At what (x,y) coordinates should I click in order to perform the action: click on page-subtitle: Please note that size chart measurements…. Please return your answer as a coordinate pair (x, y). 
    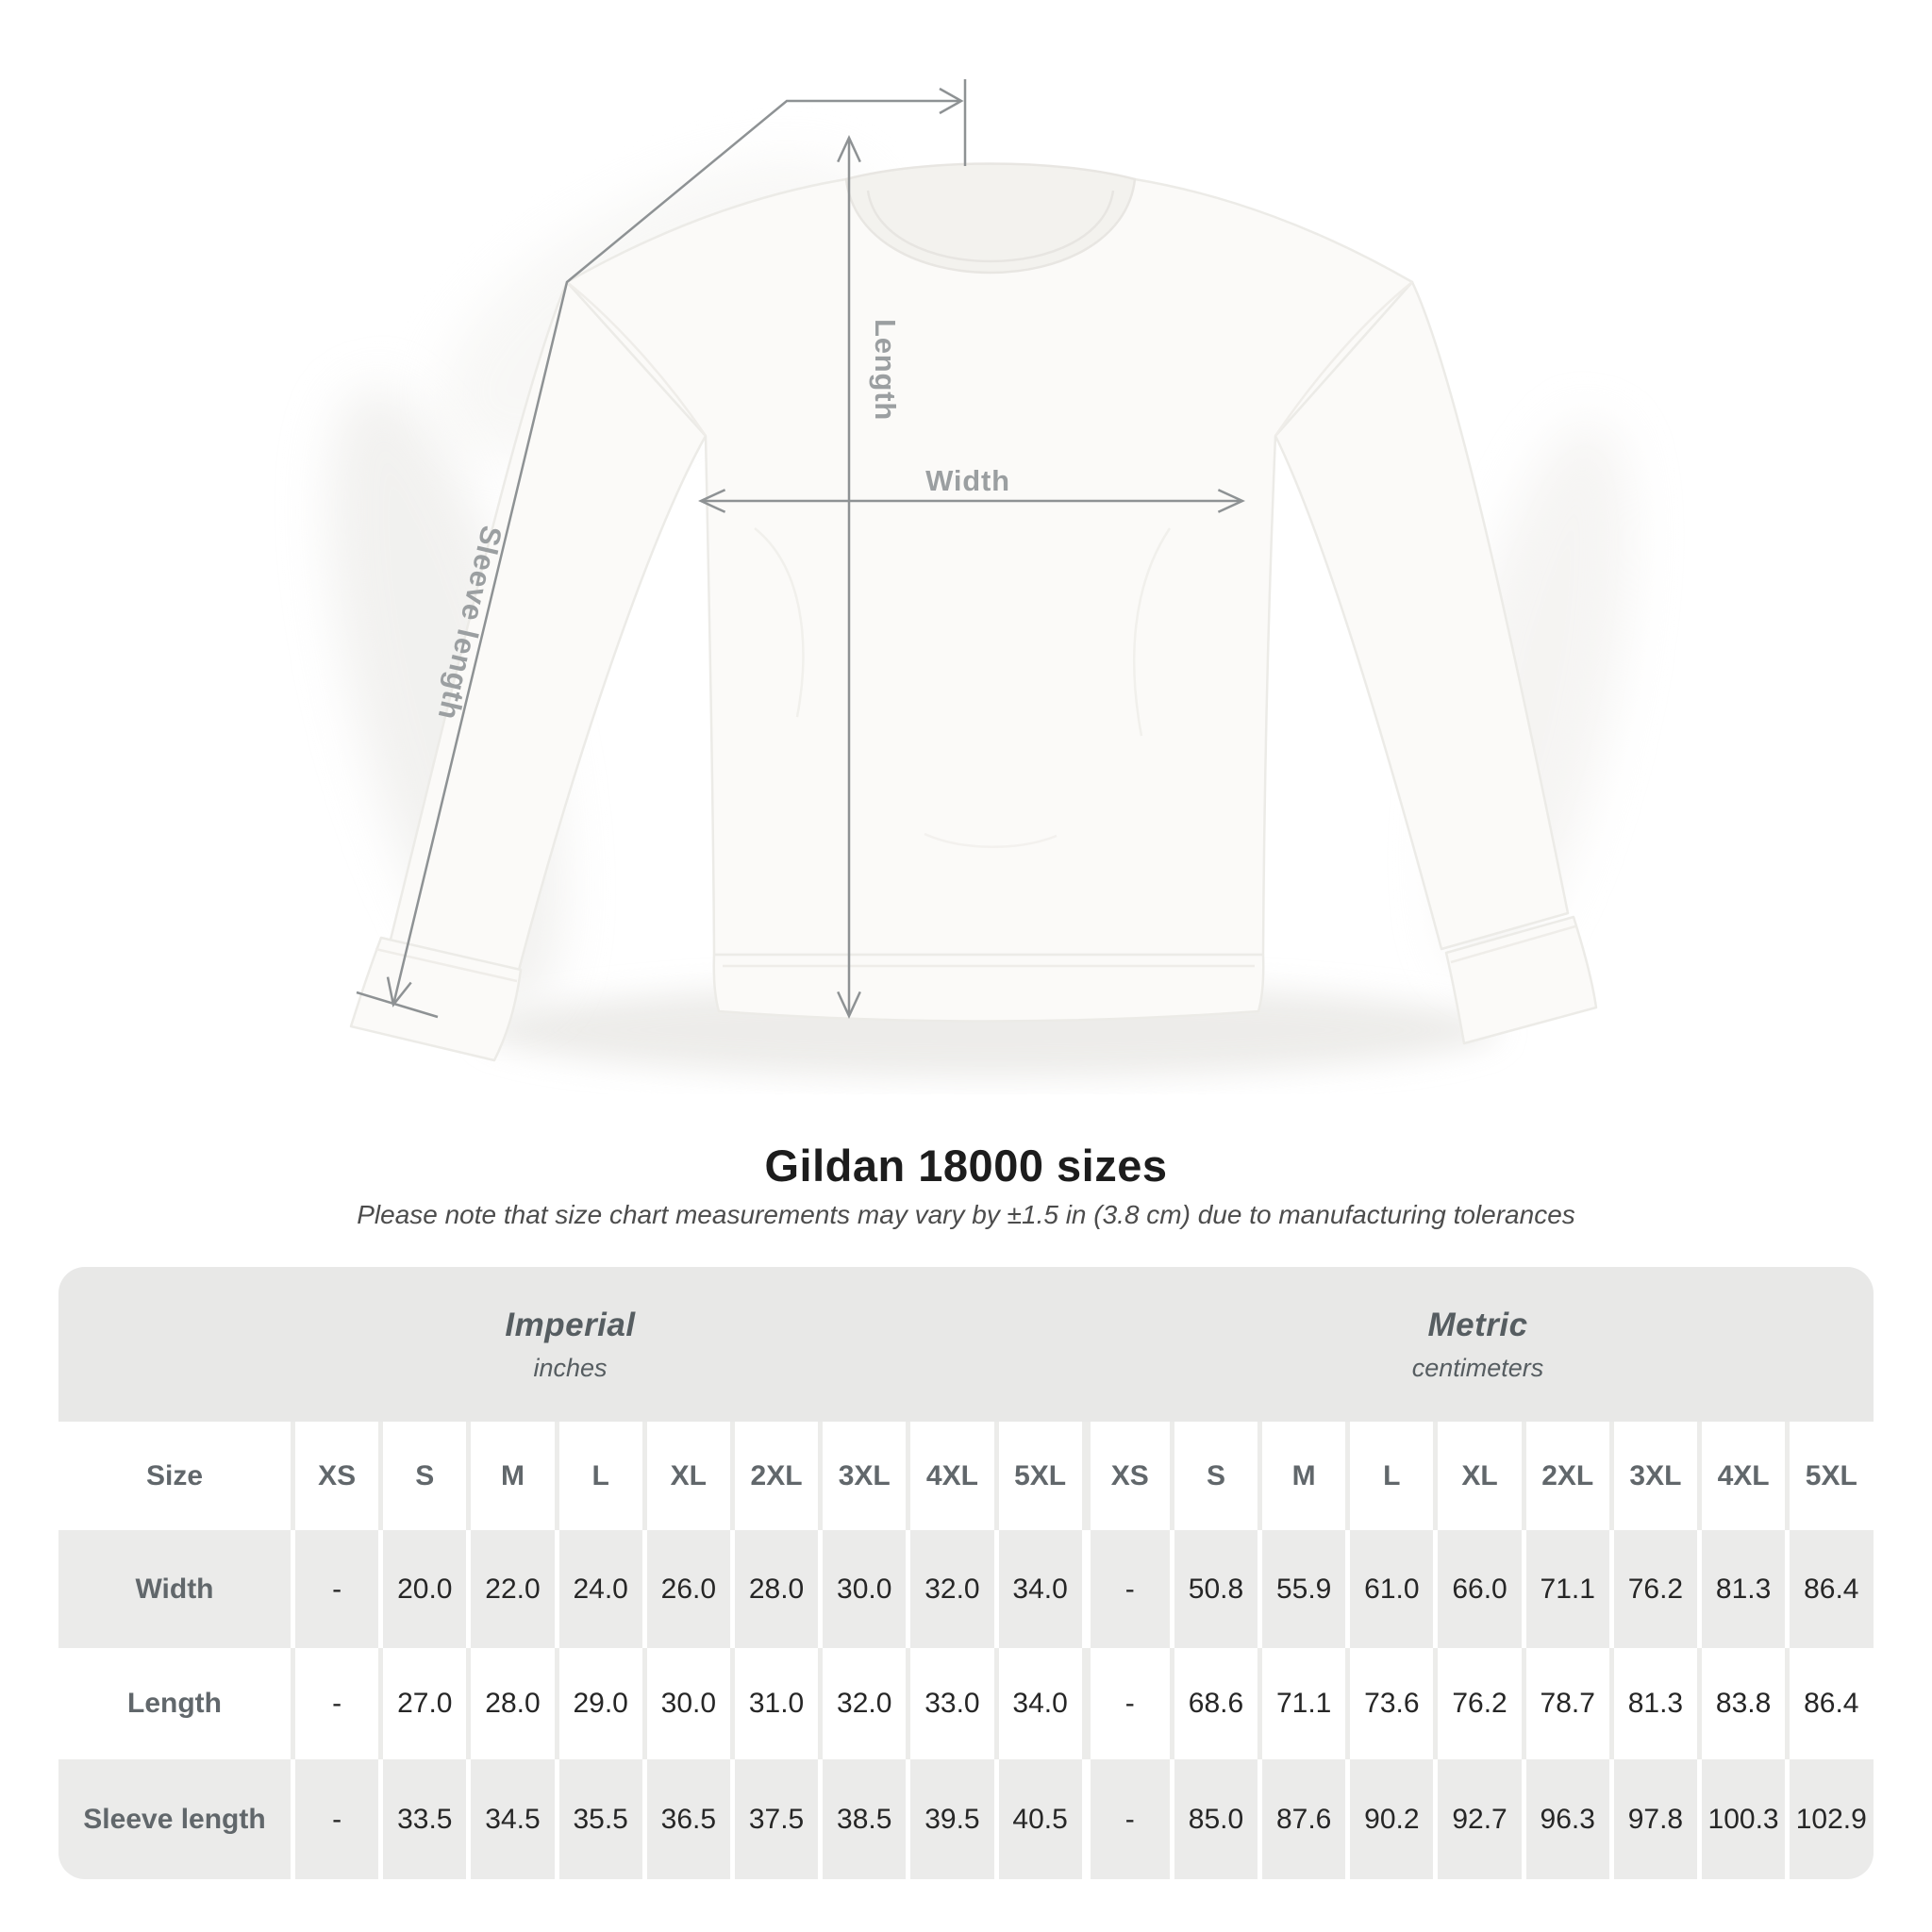
    Looking at the image, I should click on (966, 1214).